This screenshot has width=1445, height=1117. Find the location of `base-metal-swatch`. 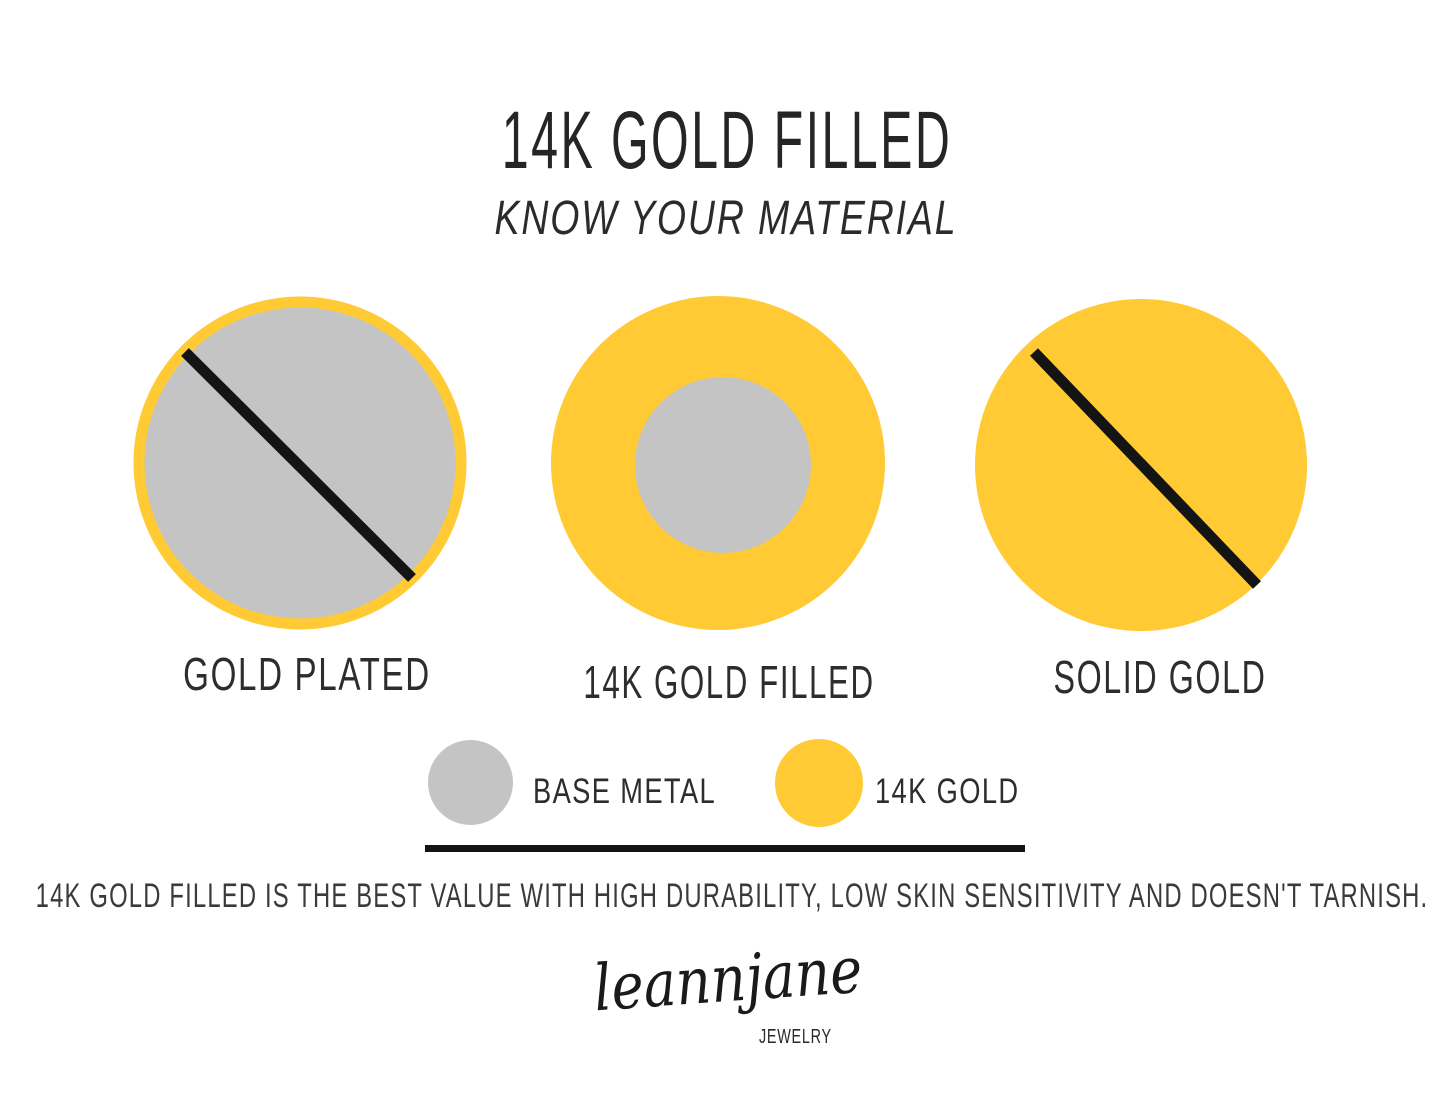

base-metal-swatch is located at coordinates (470, 782).